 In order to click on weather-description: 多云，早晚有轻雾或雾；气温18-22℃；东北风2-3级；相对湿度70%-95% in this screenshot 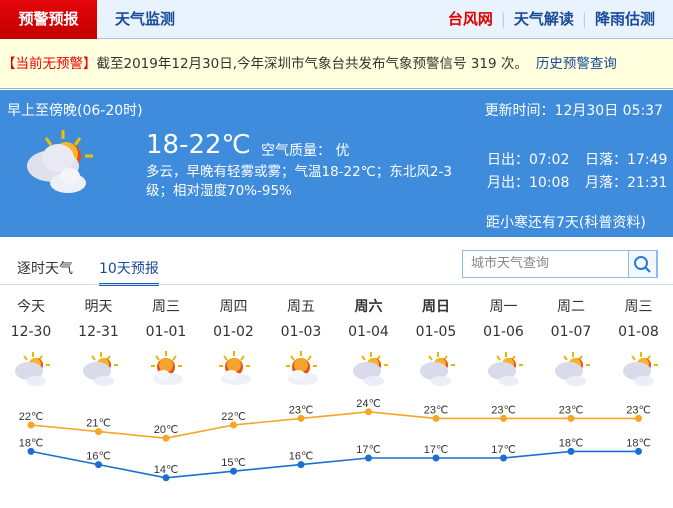, I will do `click(299, 181)`.